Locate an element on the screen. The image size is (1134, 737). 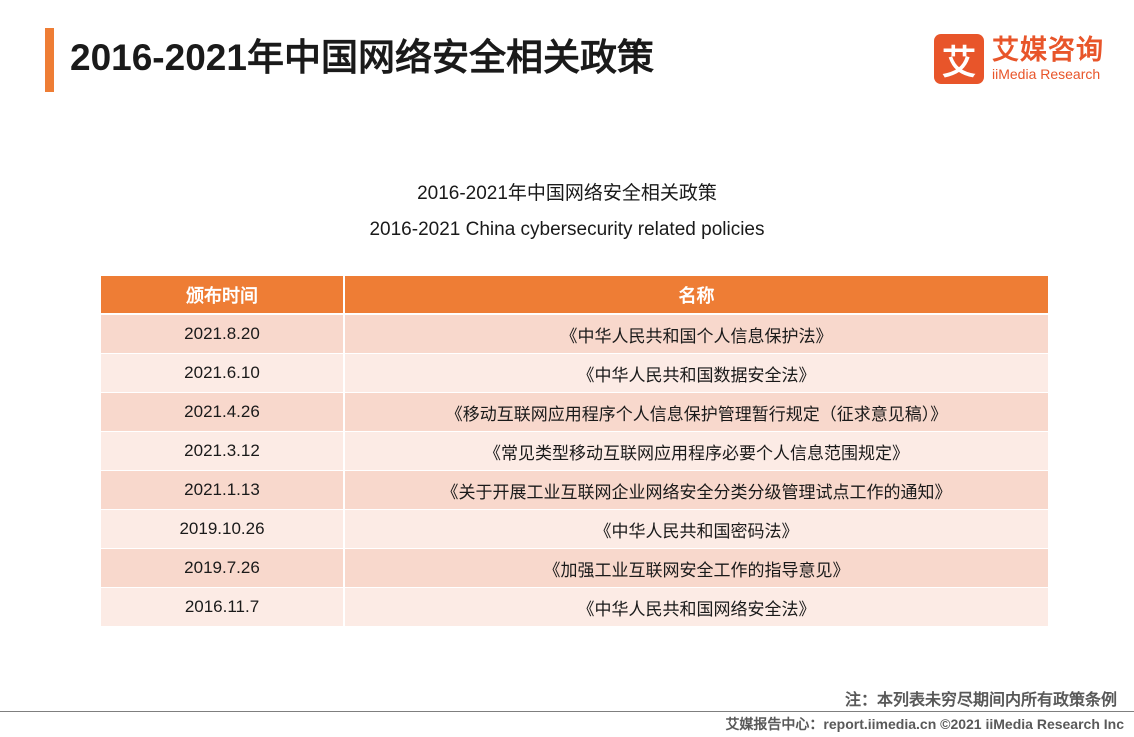
logo-text: 艾媒咨询 iiMedia Research is located at coordinates (1048, 59).